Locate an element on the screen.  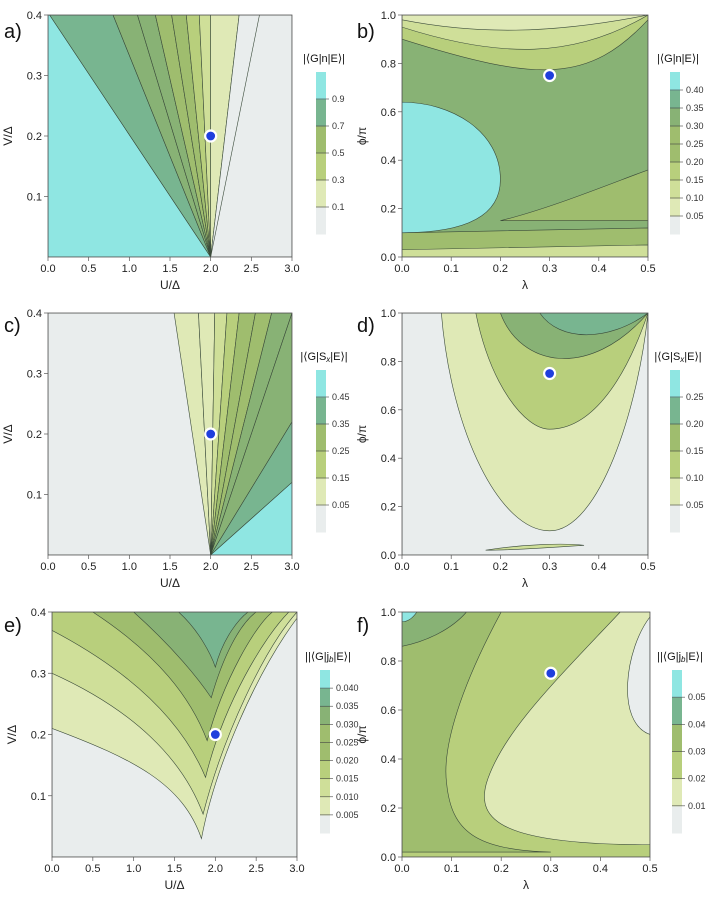
colorbar-tick-label: 0.10 is located at coordinates (695, 478).